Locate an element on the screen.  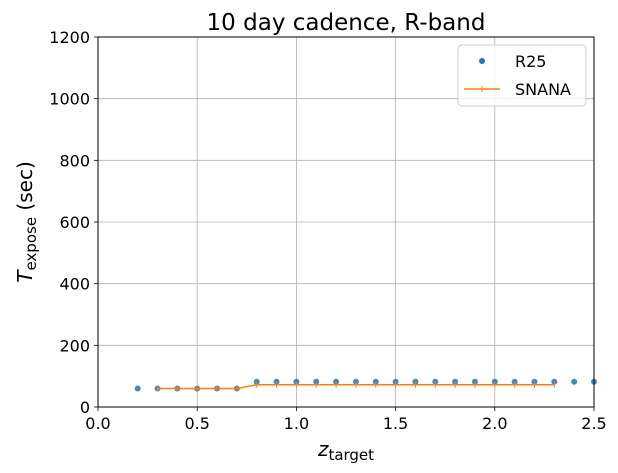
y-axis-label: Texpose (sec) is located at coordinates (26, 222).